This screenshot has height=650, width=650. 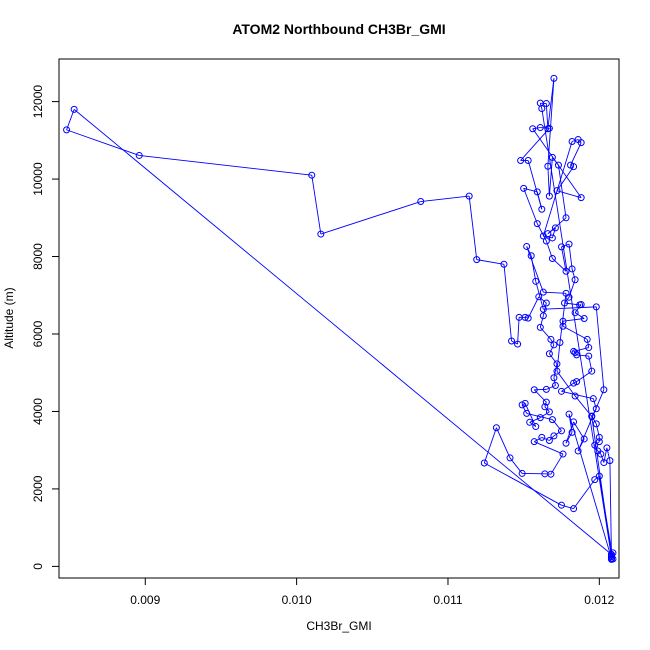 I want to click on x-tick-label: 0.009, so click(x=145, y=600).